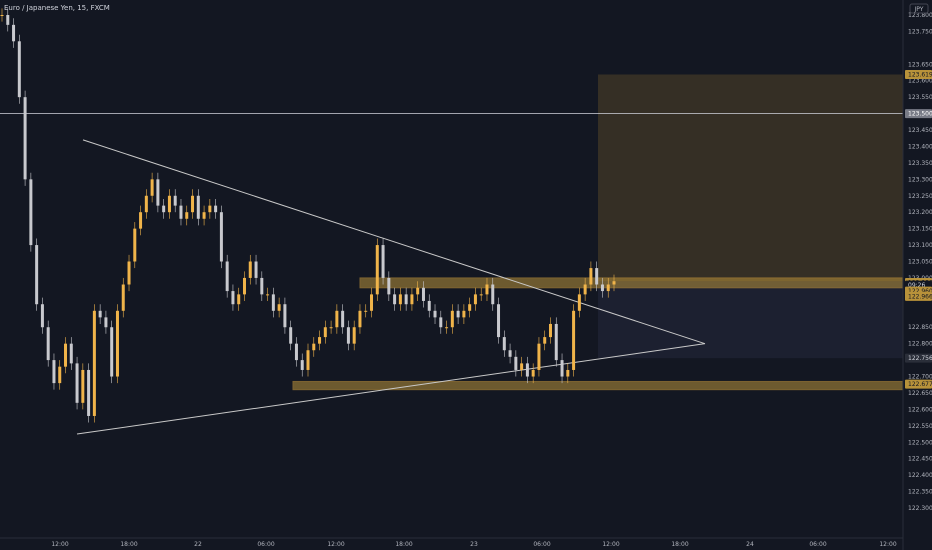 Image resolution: width=932 pixels, height=550 pixels. Describe the element at coordinates (920, 64) in the screenshot. I see `y-tick-label: 123.650` at that location.